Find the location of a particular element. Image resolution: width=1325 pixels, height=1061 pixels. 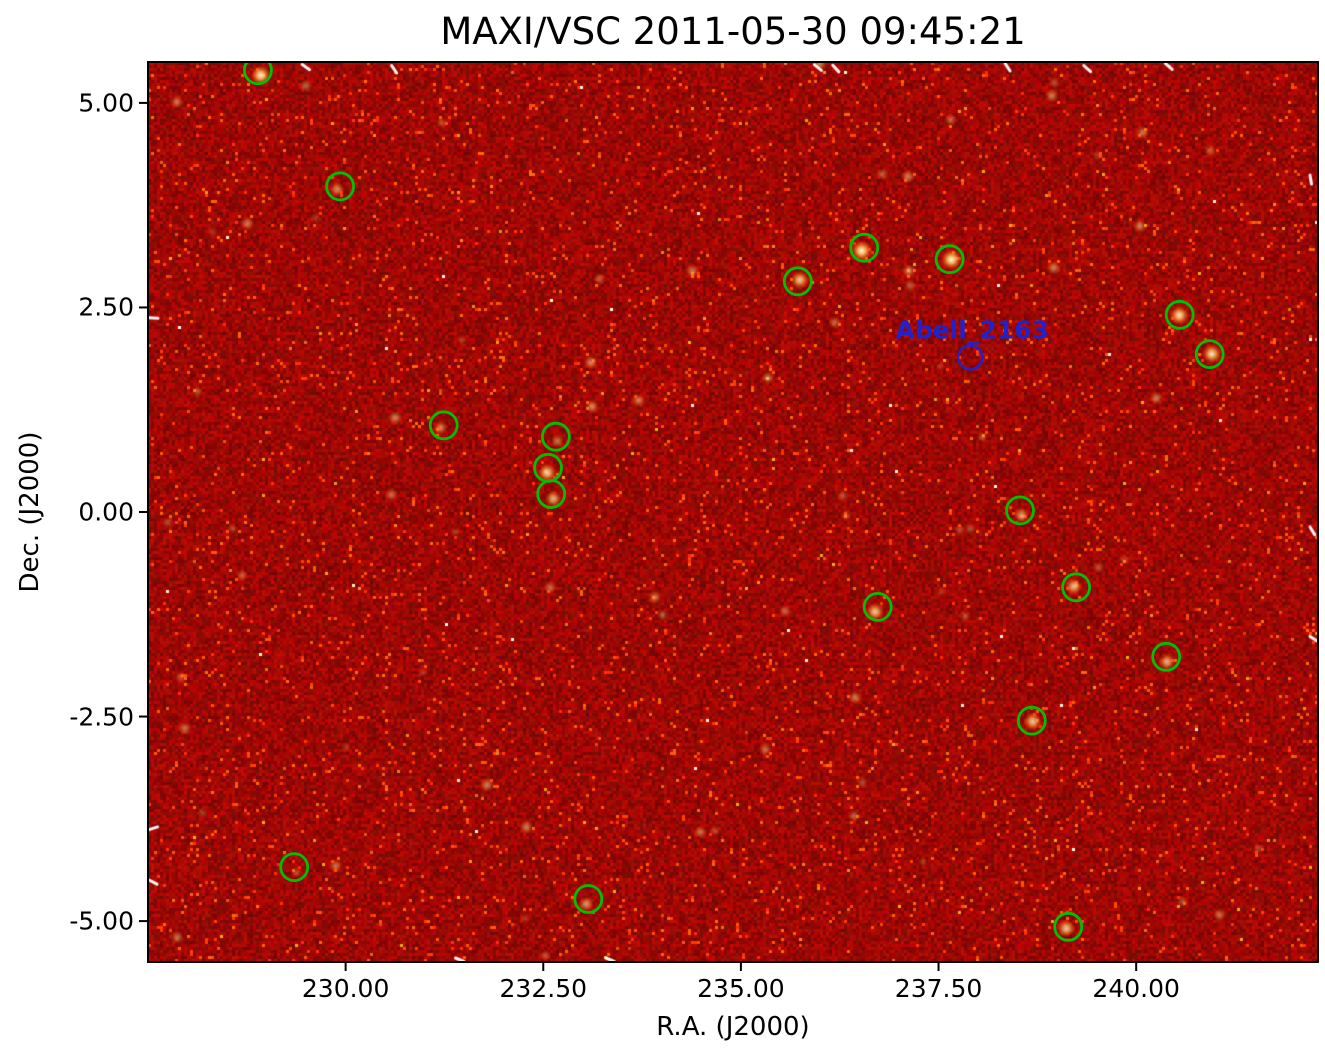

y-tick-label: 0.00 is located at coordinates (106, 512).